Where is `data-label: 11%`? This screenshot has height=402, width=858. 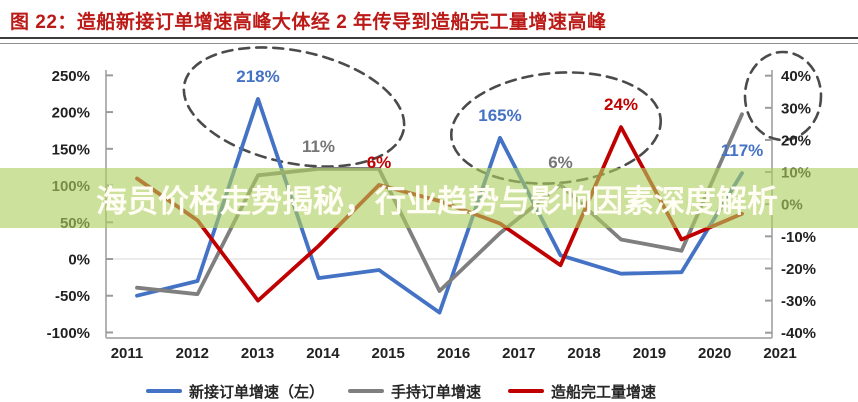
data-label: 11% is located at coordinates (318, 146).